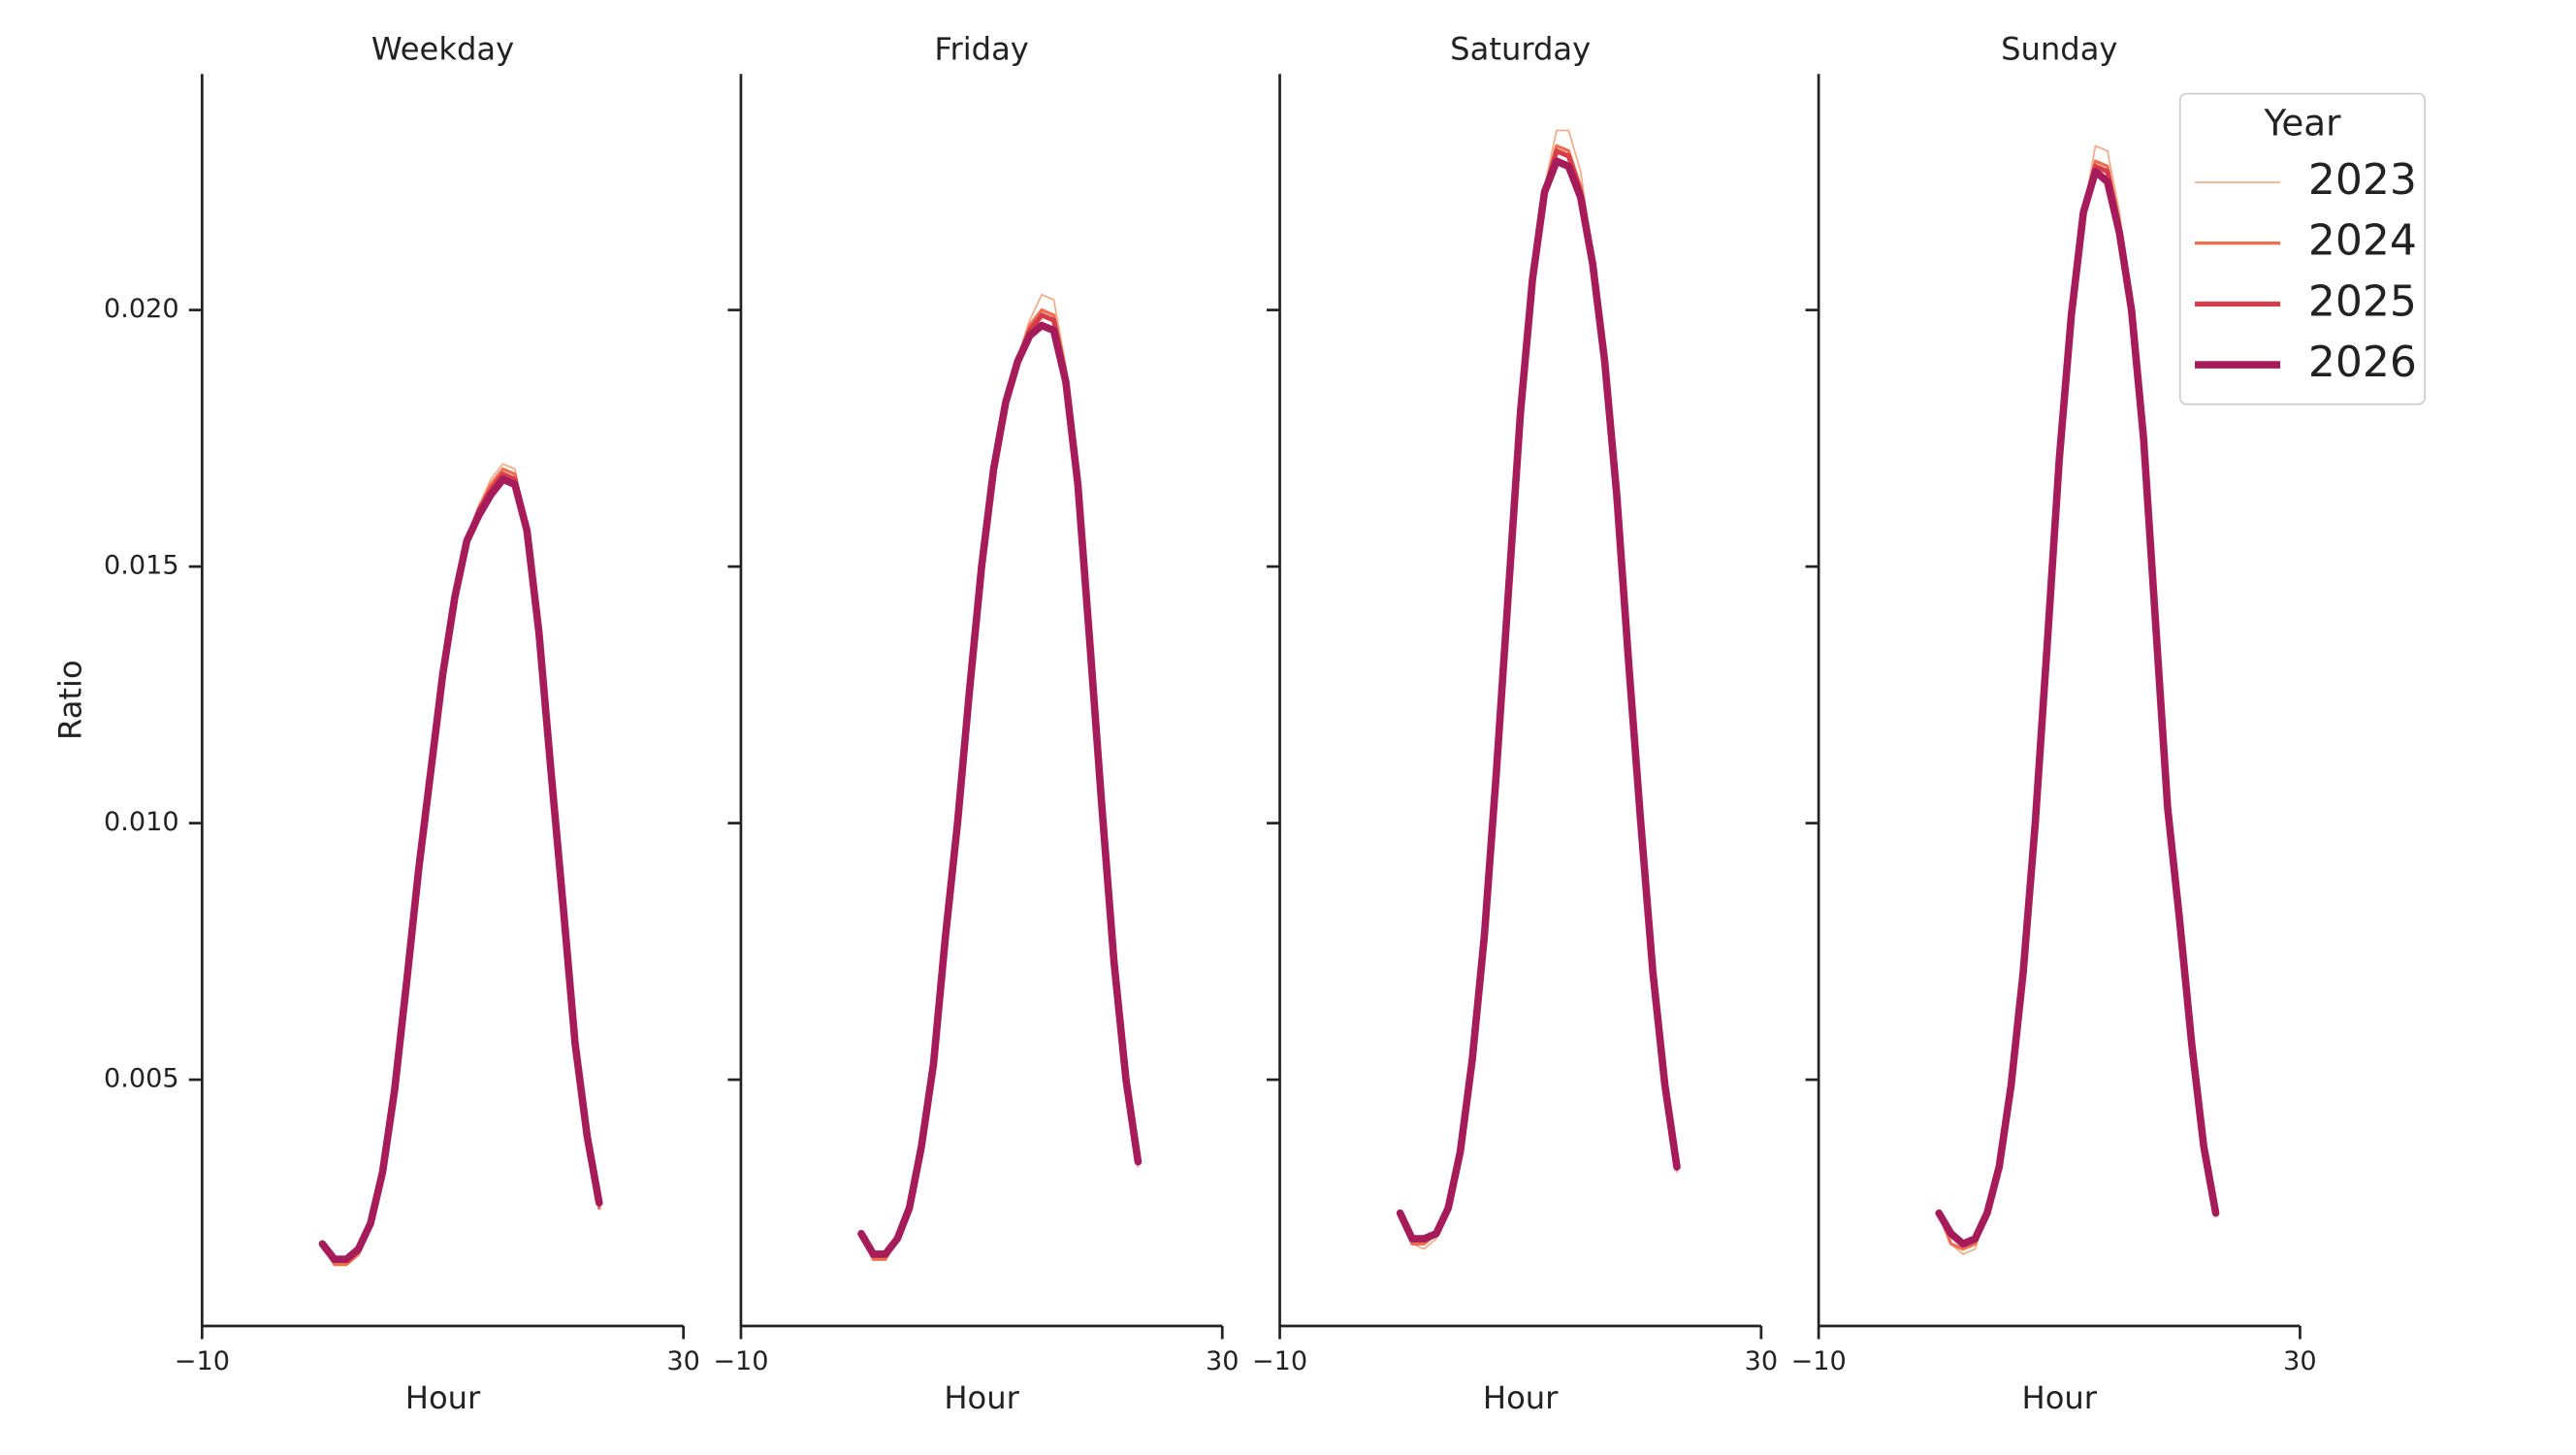 The width and height of the screenshot is (2576, 1455). What do you see at coordinates (1520, 49) in the screenshot?
I see `panel-title: Saturday` at bounding box center [1520, 49].